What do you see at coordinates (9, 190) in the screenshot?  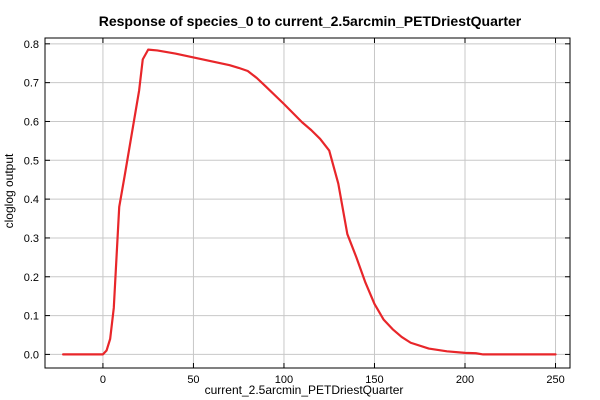 I see `y-axis-label: cloglog output` at bounding box center [9, 190].